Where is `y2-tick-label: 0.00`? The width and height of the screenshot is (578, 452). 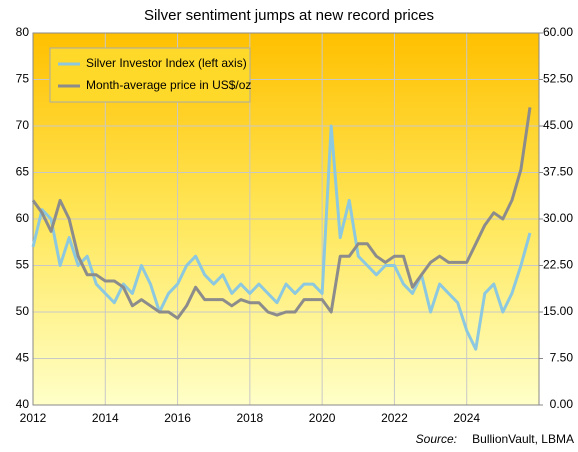 y2-tick-label: 0.00 is located at coordinates (562, 404).